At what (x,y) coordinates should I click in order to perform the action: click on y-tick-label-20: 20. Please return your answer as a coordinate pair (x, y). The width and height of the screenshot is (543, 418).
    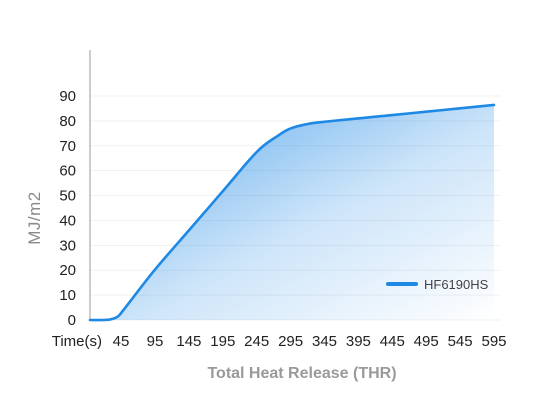
    Looking at the image, I should click on (67, 270).